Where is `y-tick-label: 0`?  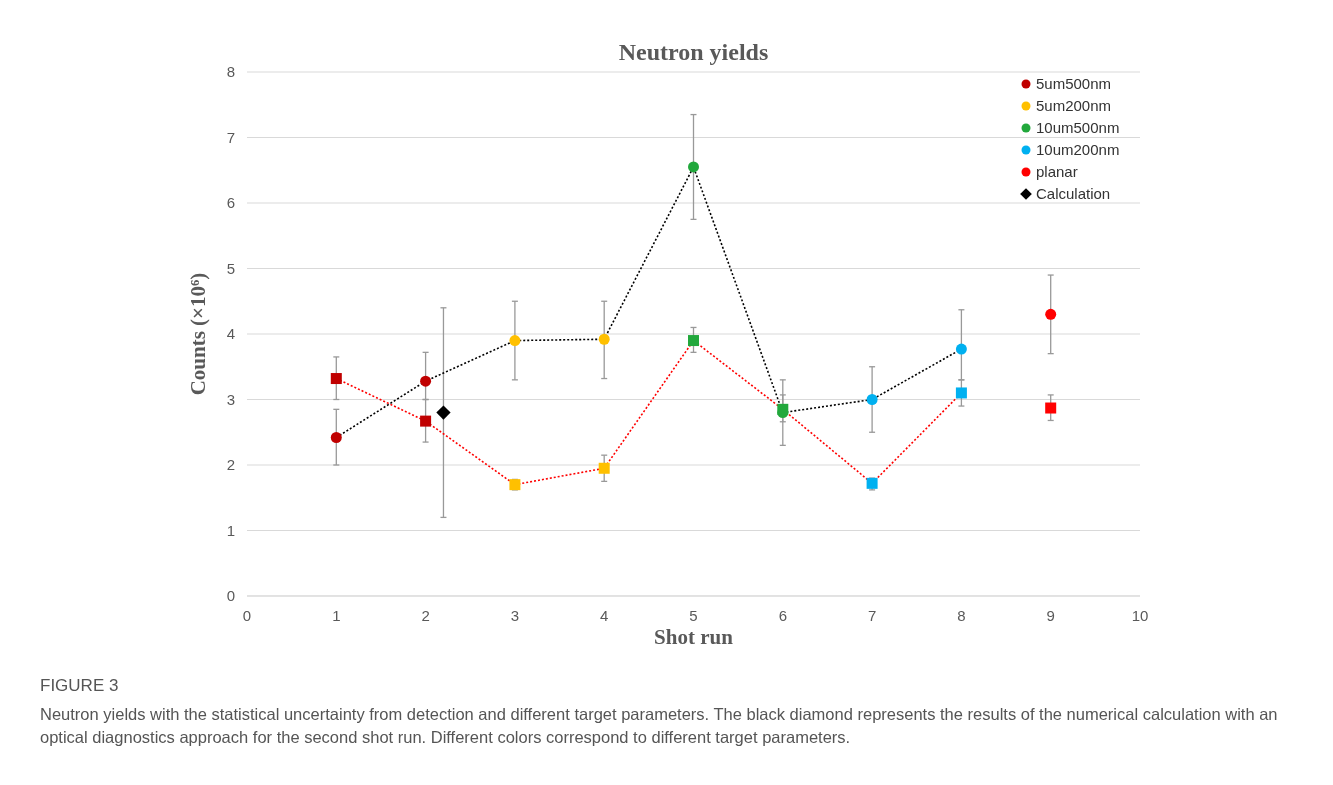 y-tick-label: 0 is located at coordinates (230, 595).